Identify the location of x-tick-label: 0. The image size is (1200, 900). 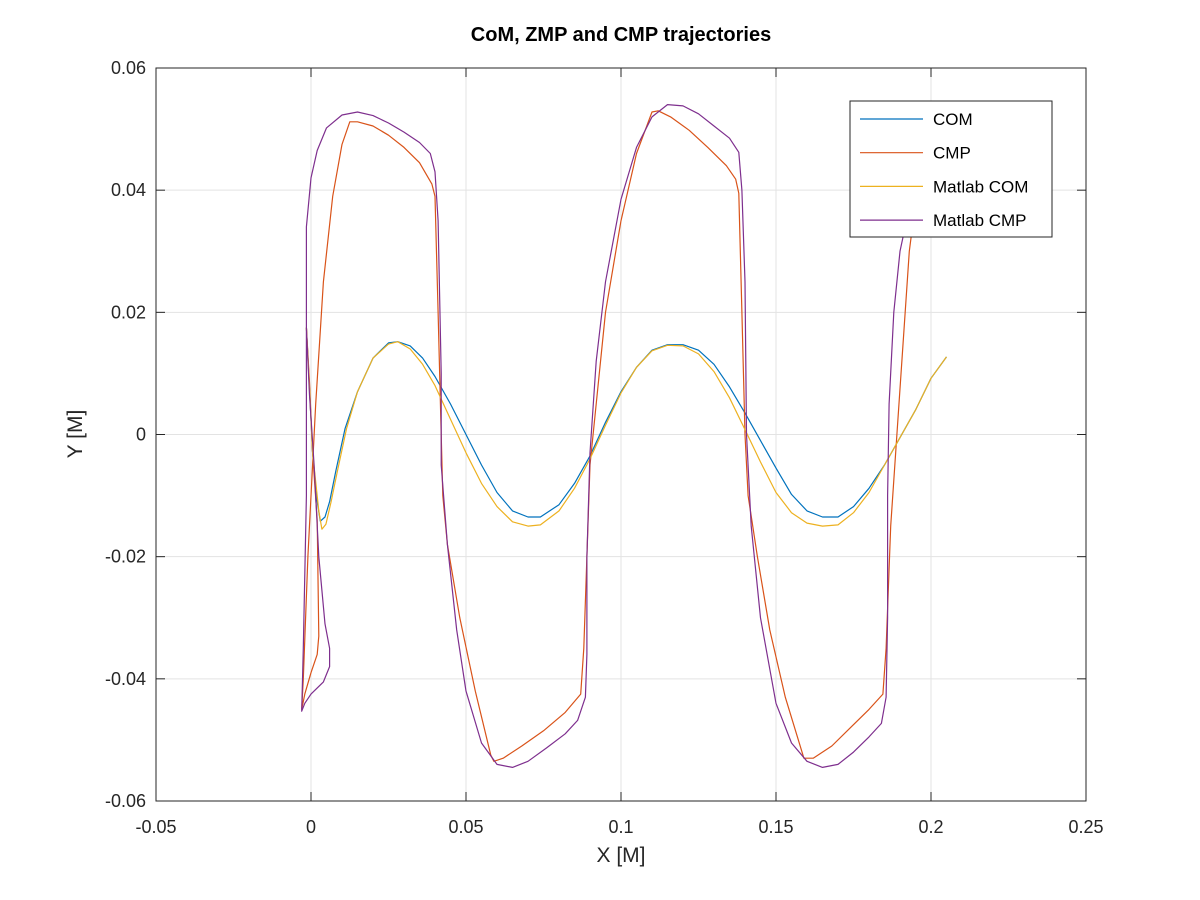
(311, 827).